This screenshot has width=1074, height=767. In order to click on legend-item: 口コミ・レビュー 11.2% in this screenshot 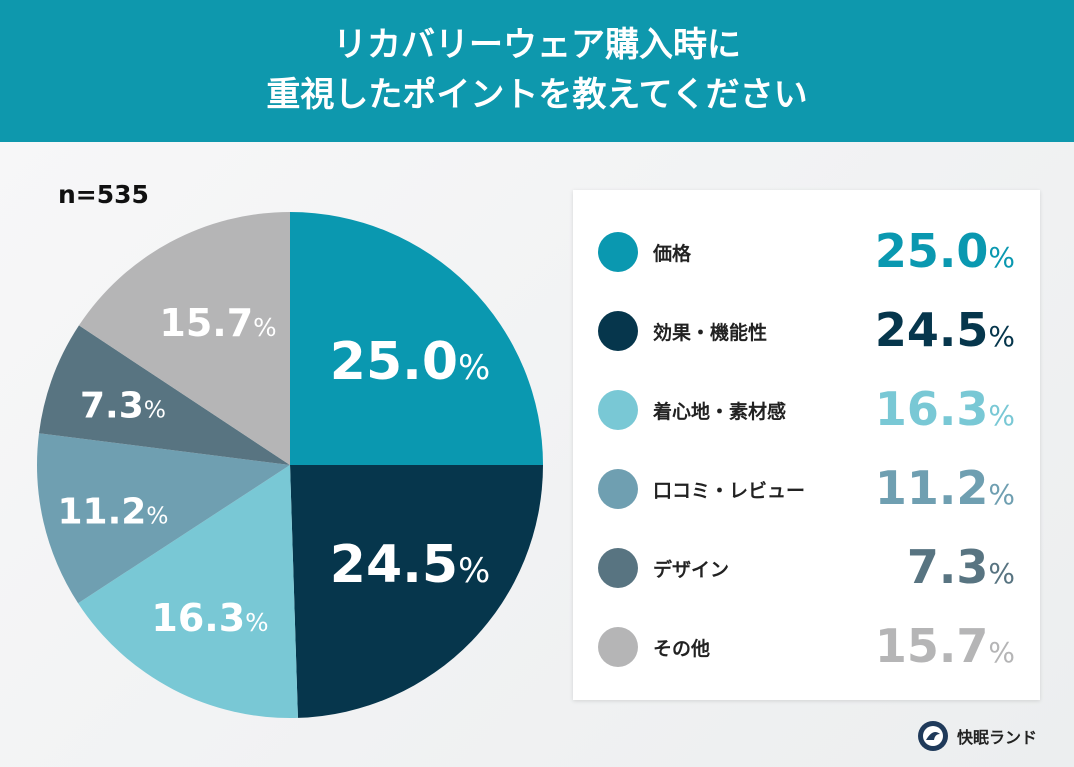, I will do `click(806, 489)`.